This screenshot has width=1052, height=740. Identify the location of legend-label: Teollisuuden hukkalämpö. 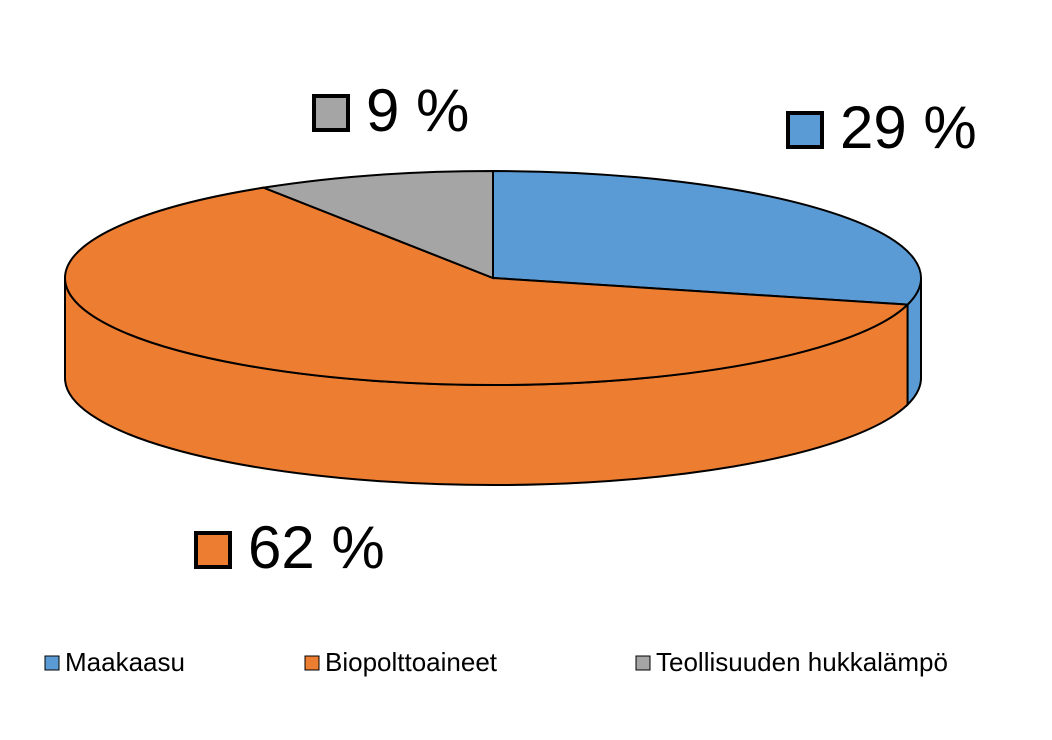
(802, 662).